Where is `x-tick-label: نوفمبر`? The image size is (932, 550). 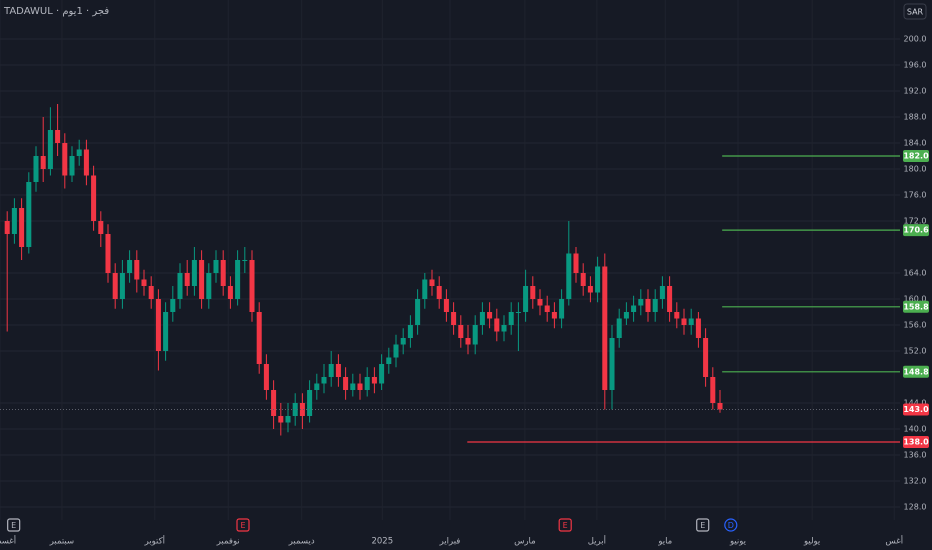
x-tick-label: نوفمبر is located at coordinates (228, 542).